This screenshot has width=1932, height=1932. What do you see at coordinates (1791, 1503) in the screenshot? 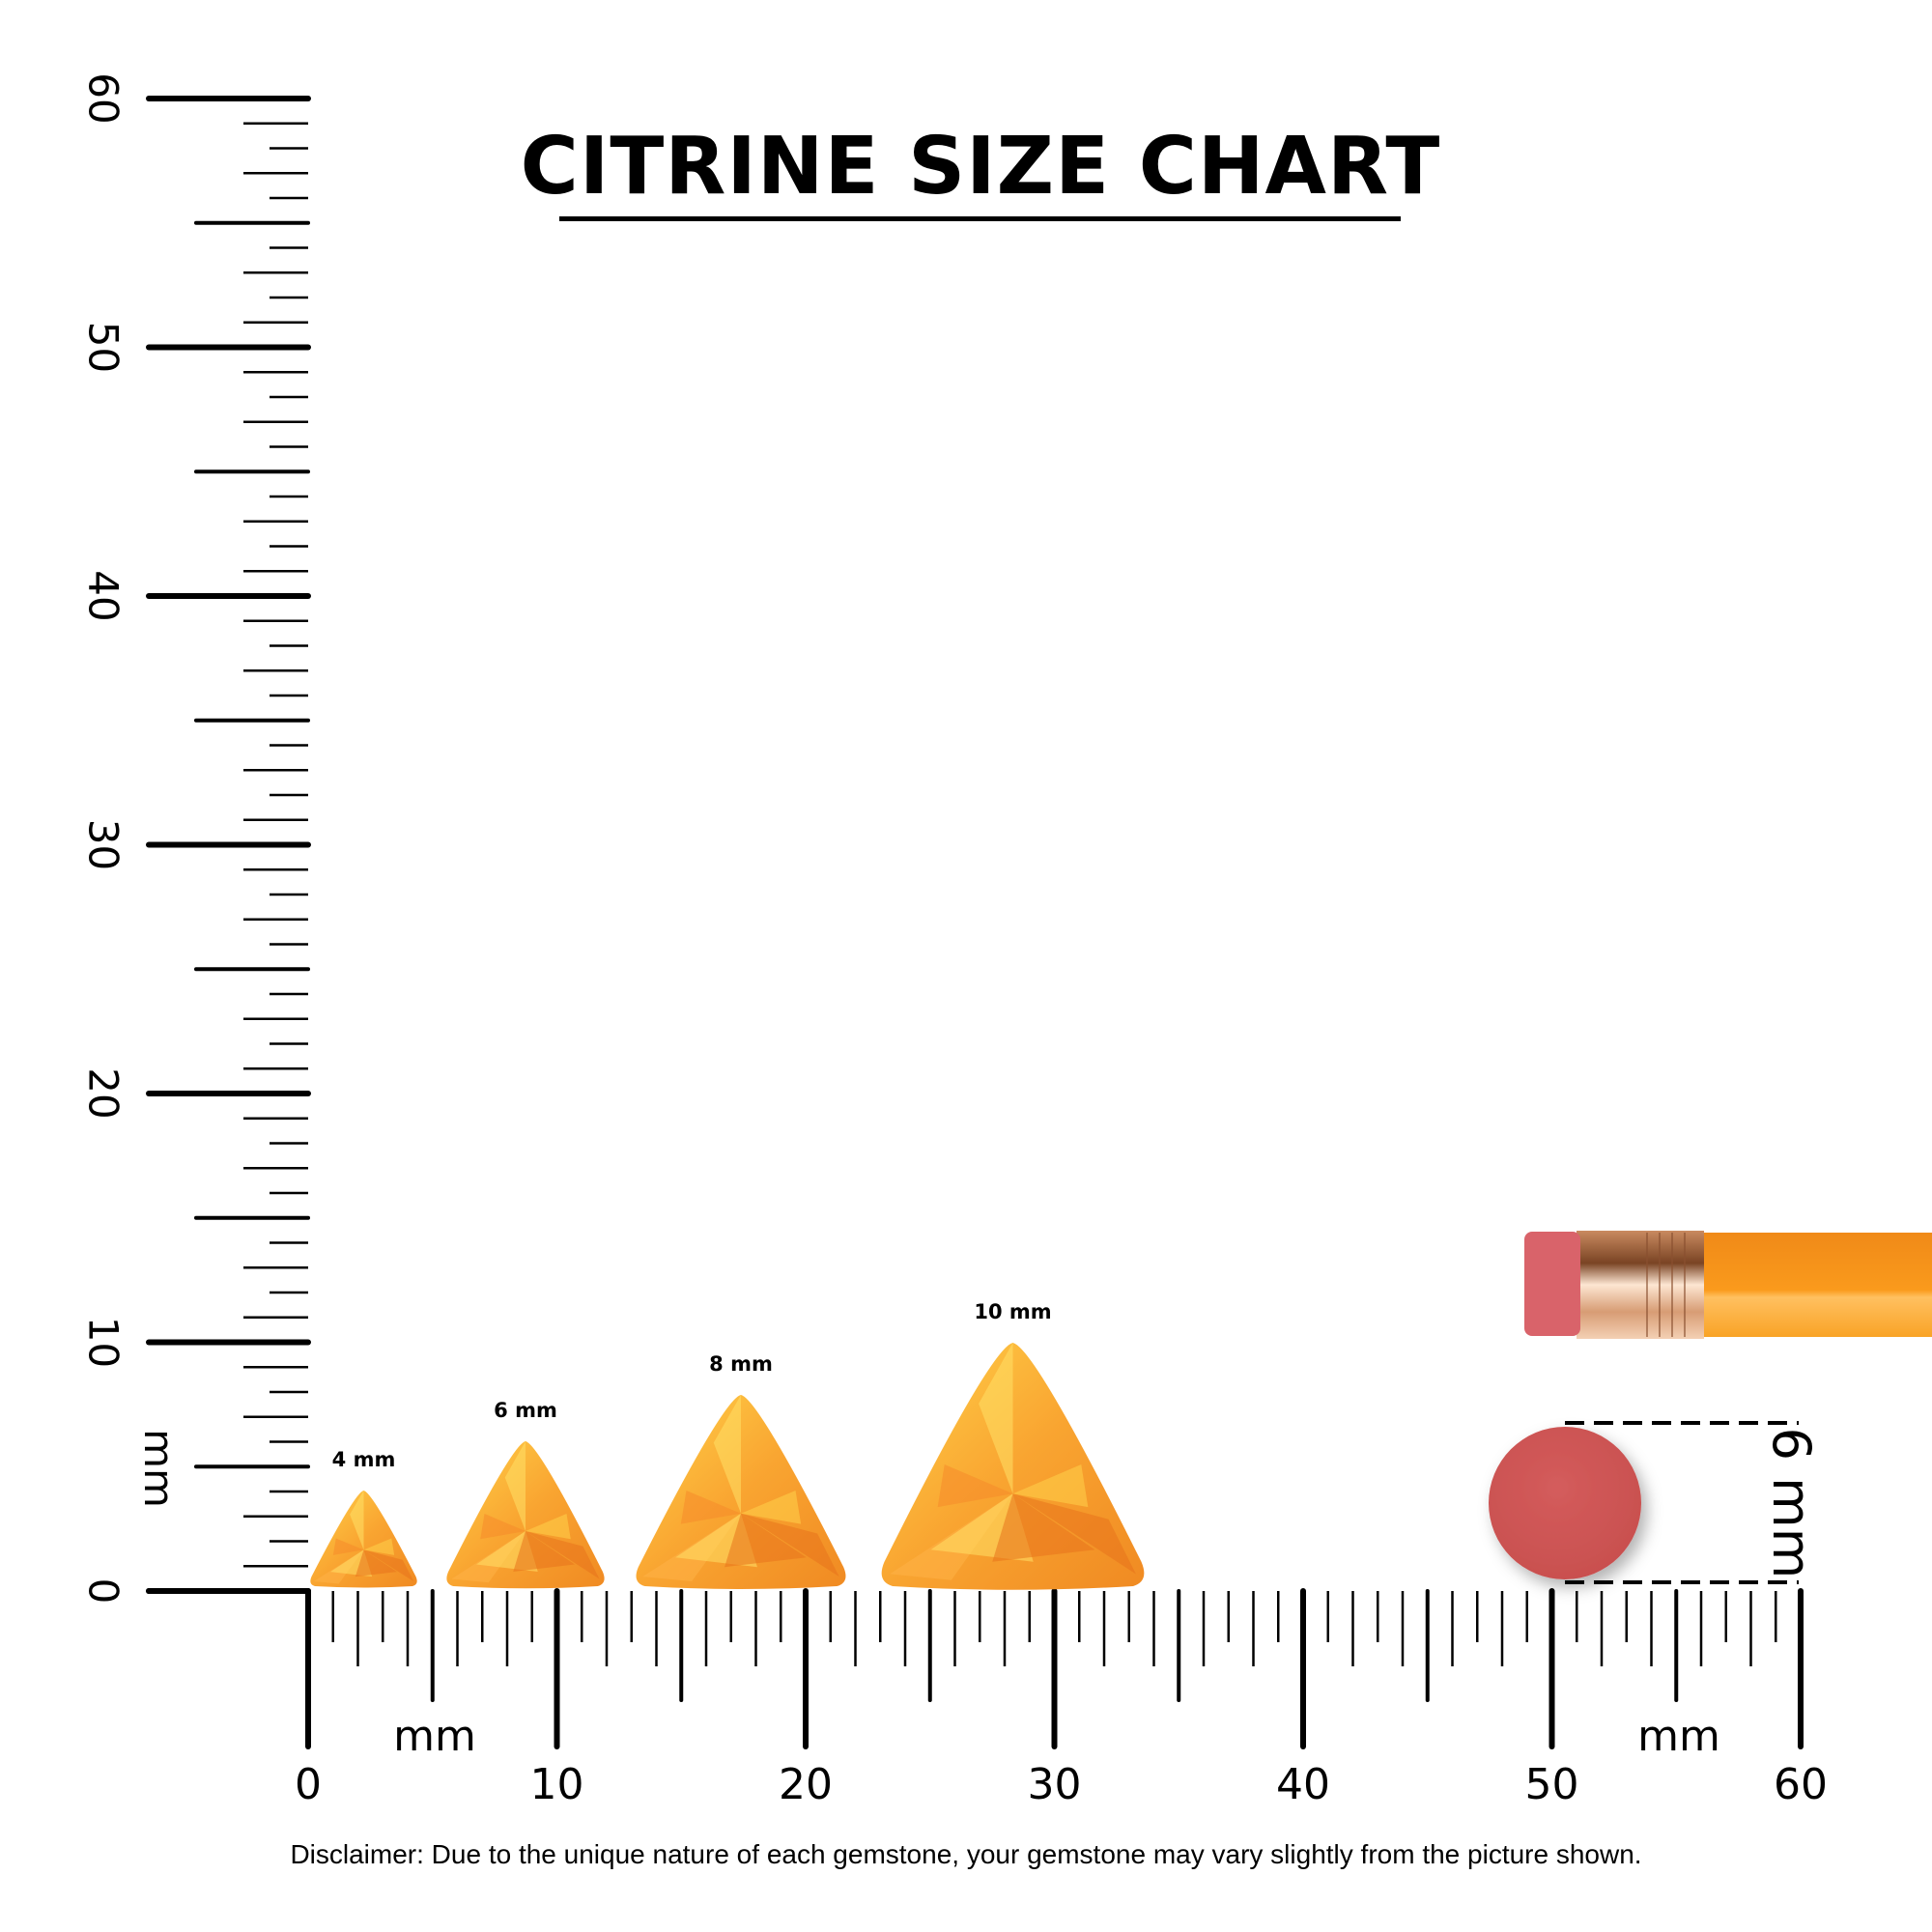
I see `reference-size-label: 6 mm` at bounding box center [1791, 1503].